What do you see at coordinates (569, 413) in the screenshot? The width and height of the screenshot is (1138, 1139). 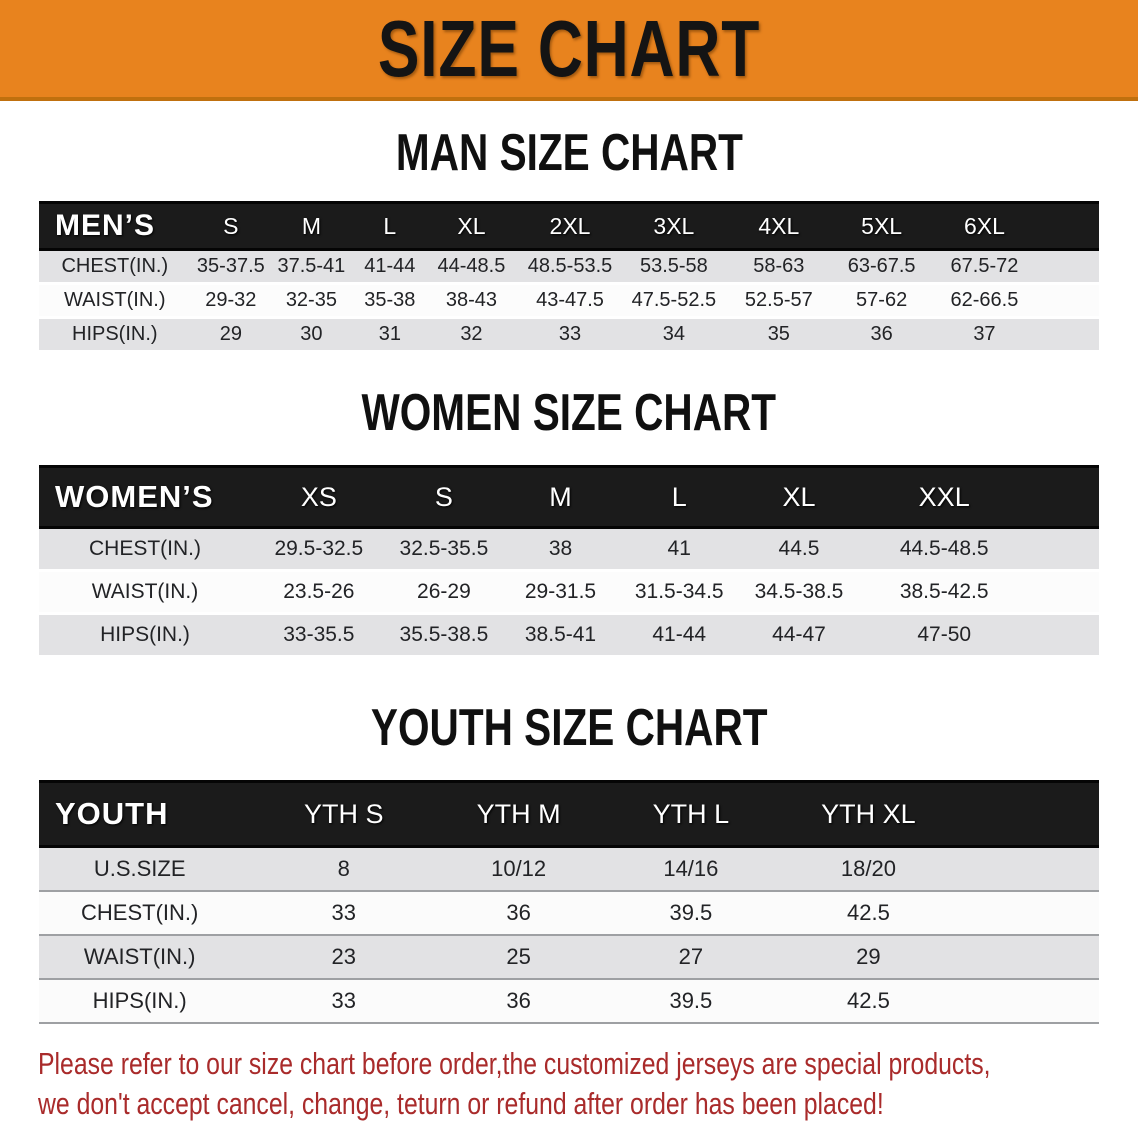 I see `women-heading-text: WOMEN SIZE CHART` at bounding box center [569, 413].